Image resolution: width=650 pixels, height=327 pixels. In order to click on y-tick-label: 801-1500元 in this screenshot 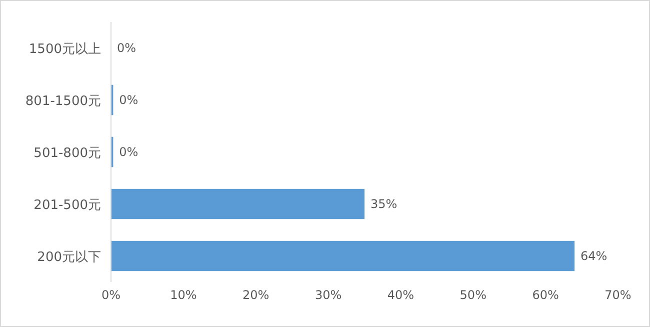, I will do `click(63, 101)`.